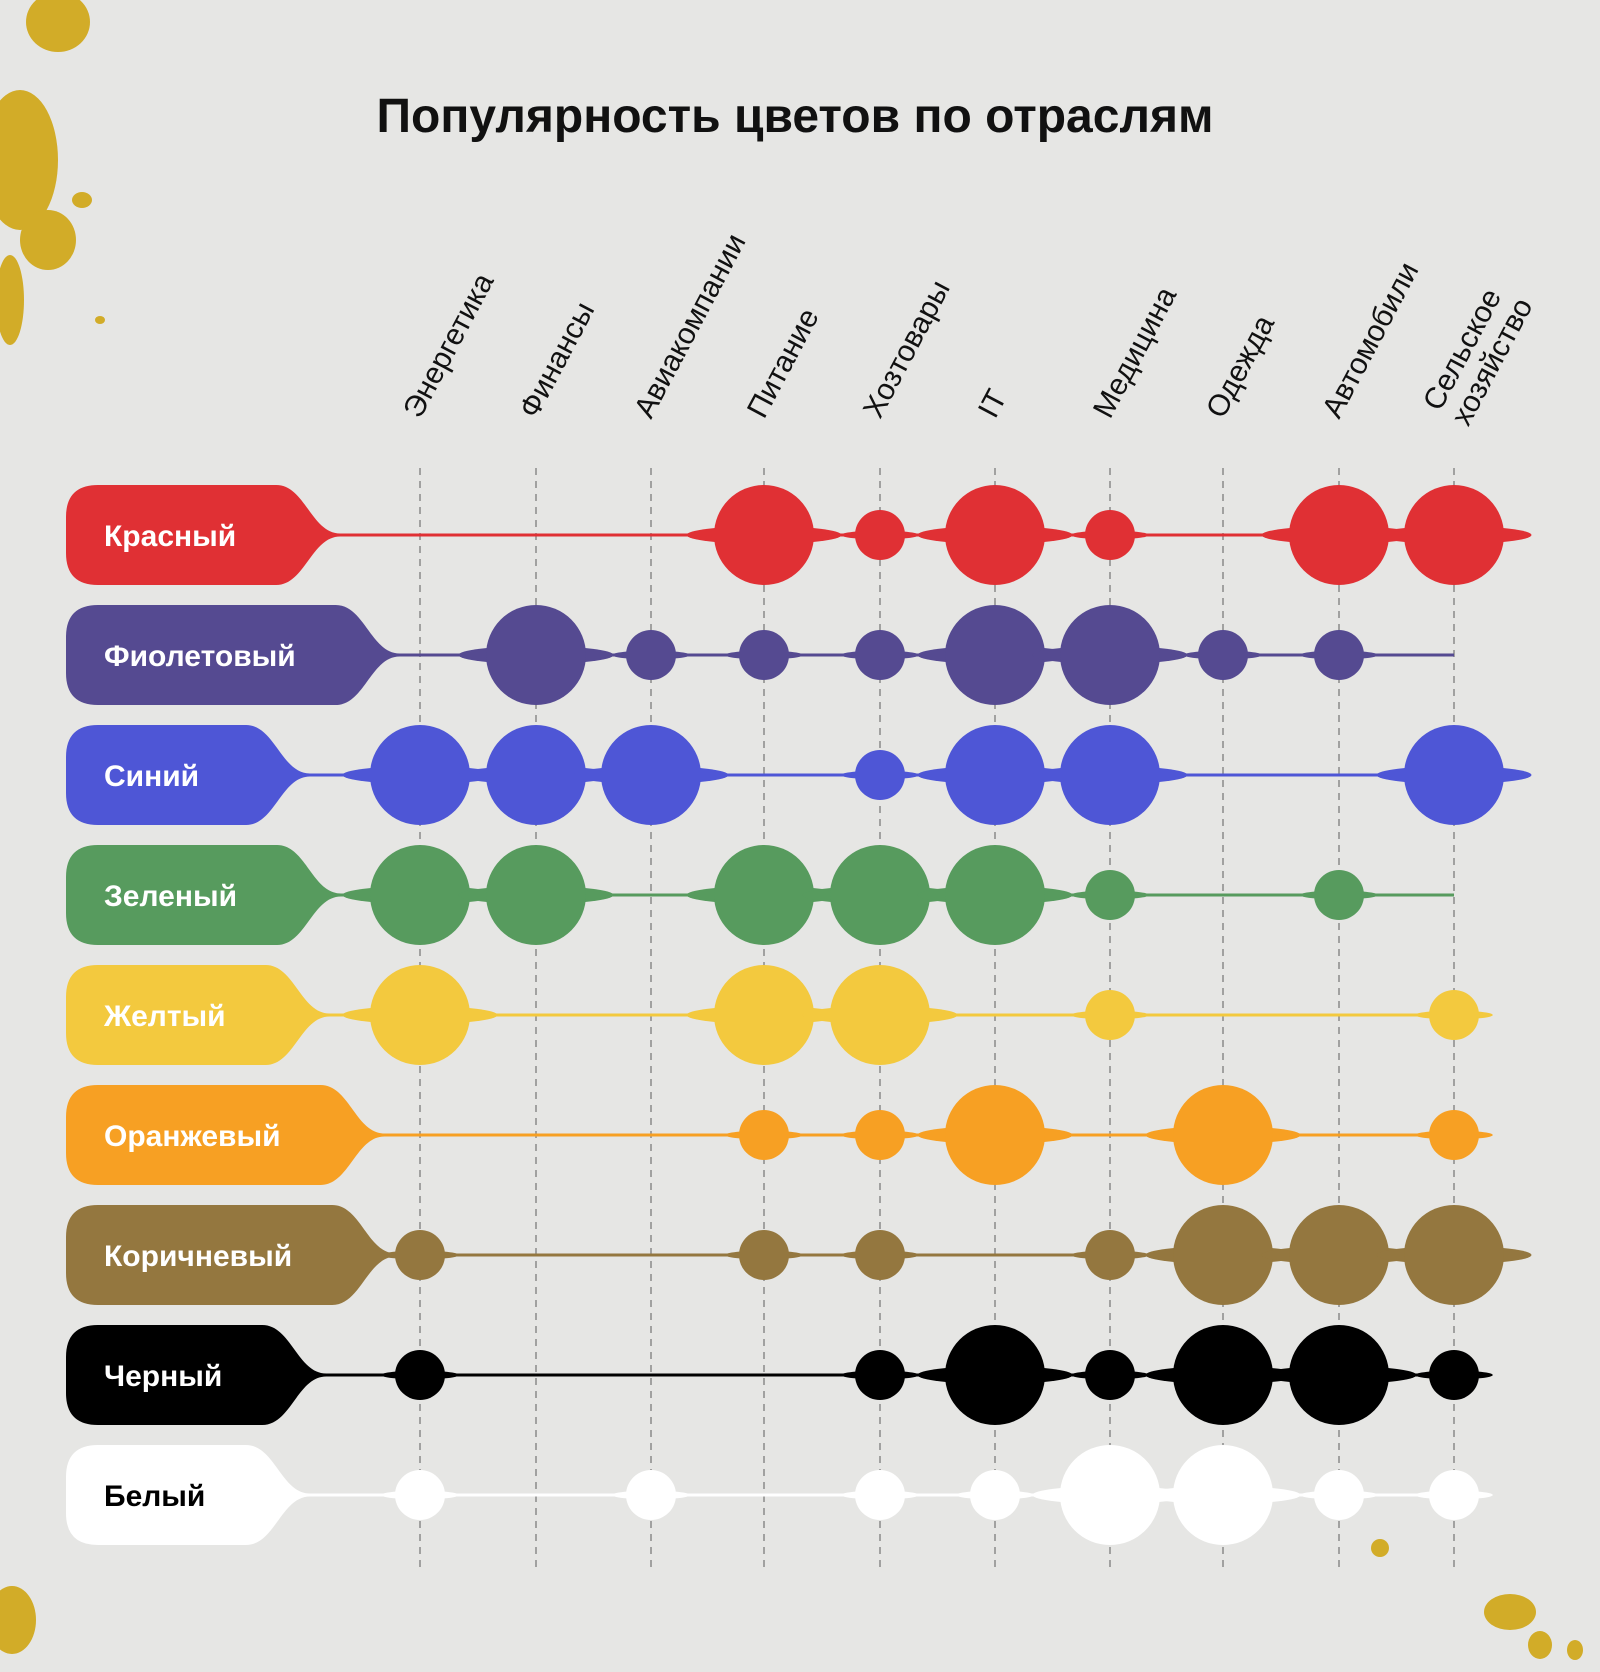 The height and width of the screenshot is (1672, 1600). Describe the element at coordinates (1135, 352) in the screenshot. I see `category-label: Медицина` at that location.